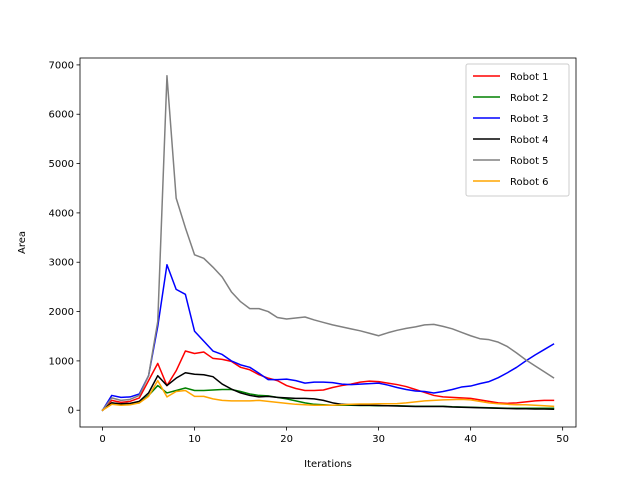 Image resolution: width=640 pixels, height=480 pixels. Describe the element at coordinates (328, 464) in the screenshot. I see `x-axis-label: Iterations` at that location.